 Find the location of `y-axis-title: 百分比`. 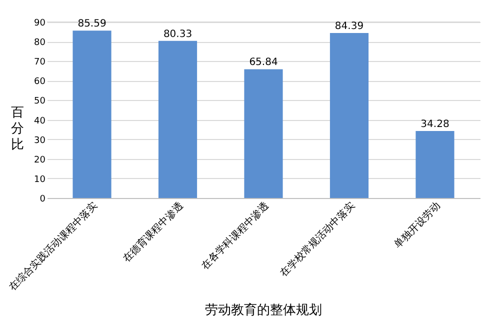

y-axis-title: 百分比 is located at coordinates (17, 129).